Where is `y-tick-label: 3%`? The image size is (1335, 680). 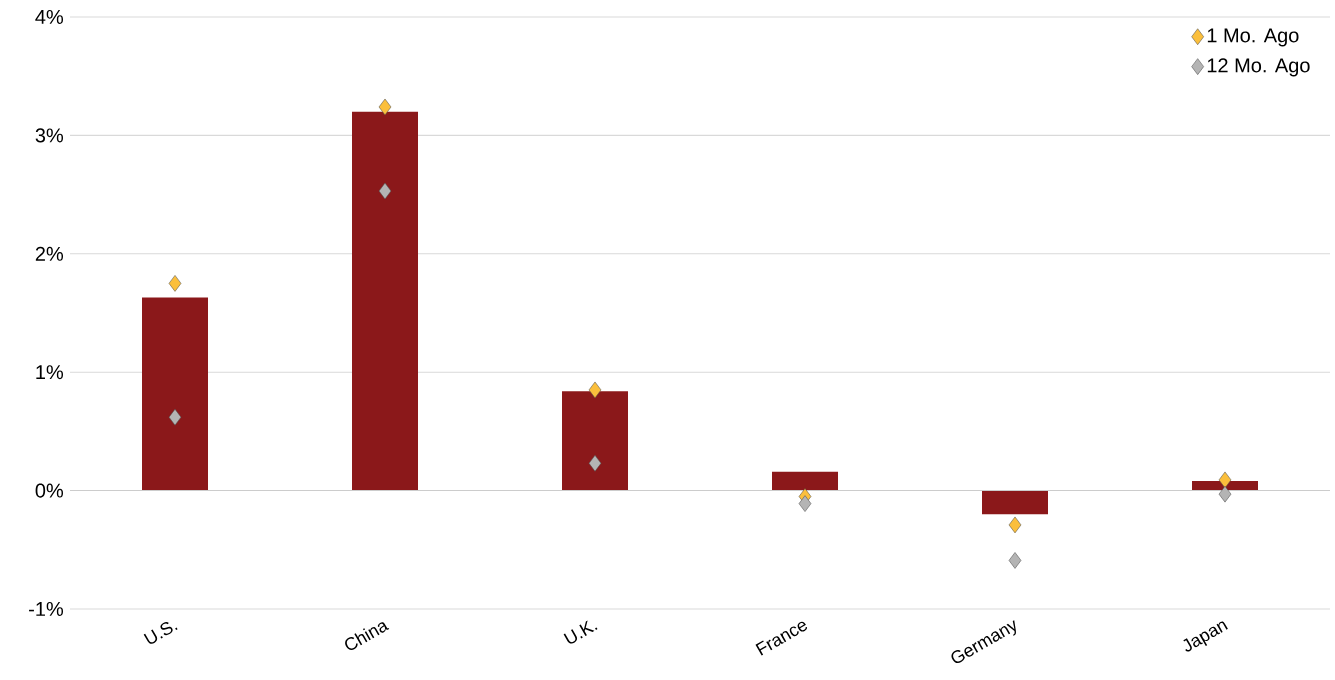 y-tick-label: 3% is located at coordinates (49, 135).